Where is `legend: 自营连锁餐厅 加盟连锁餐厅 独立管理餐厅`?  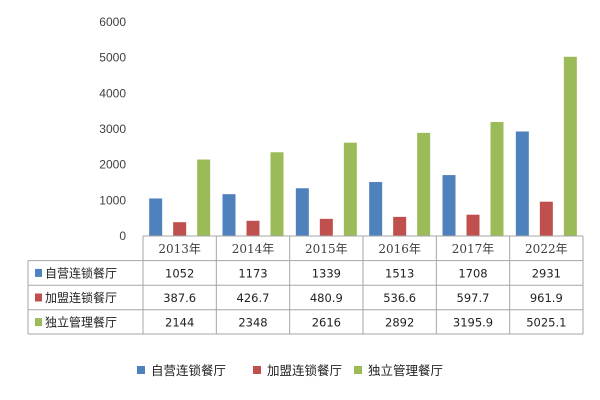 legend: 自营连锁餐厅 加盟连锁餐厅 独立管理餐厅 is located at coordinates (290, 370).